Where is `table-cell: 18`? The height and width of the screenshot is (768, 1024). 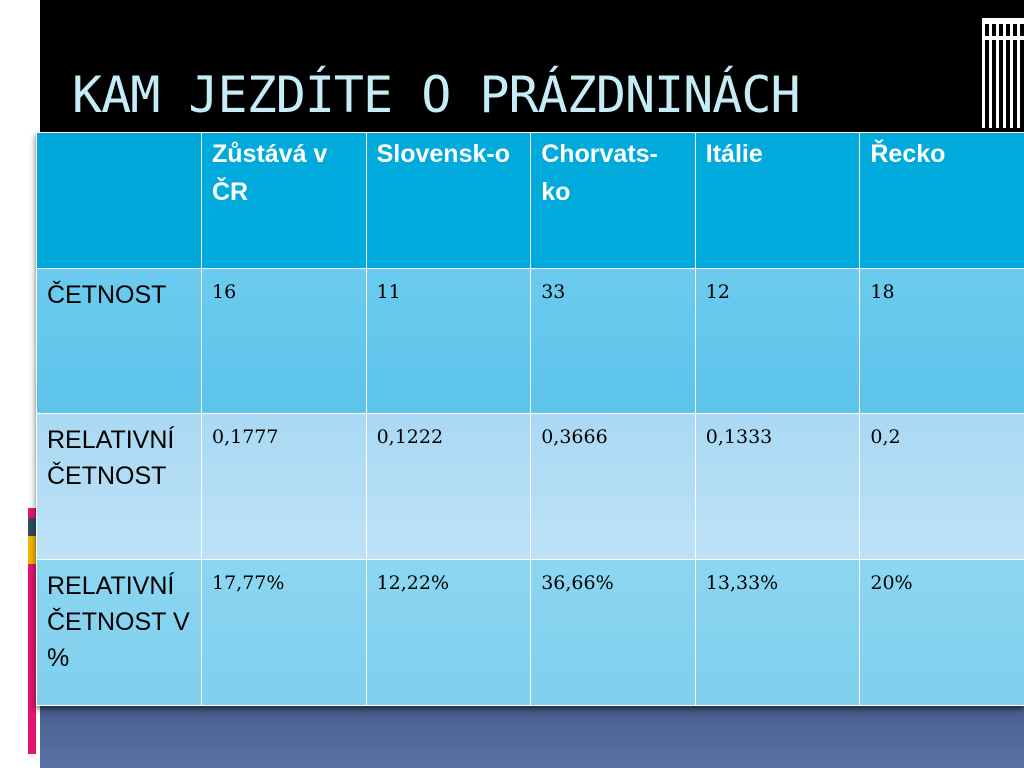
table-cell: 18 is located at coordinates (941, 341).